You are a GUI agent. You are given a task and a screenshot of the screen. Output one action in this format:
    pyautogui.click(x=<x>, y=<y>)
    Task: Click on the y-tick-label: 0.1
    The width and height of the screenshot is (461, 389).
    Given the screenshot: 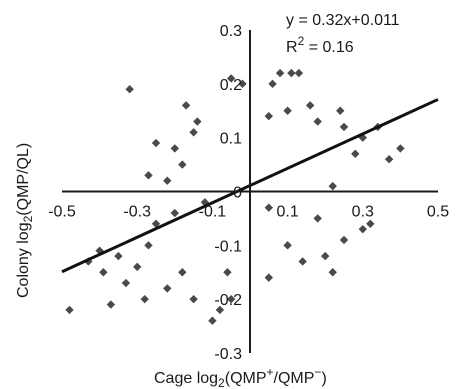 What is the action you would take?
    pyautogui.click(x=231, y=139)
    